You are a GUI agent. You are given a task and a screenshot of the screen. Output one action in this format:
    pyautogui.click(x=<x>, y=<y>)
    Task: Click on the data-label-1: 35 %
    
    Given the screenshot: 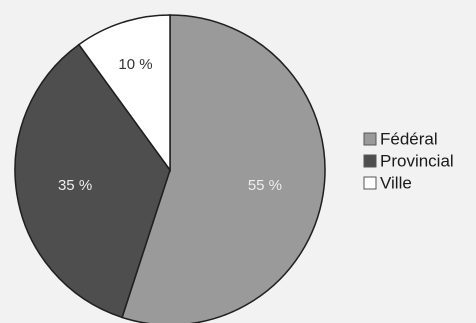 What is the action you would take?
    pyautogui.click(x=75, y=185)
    